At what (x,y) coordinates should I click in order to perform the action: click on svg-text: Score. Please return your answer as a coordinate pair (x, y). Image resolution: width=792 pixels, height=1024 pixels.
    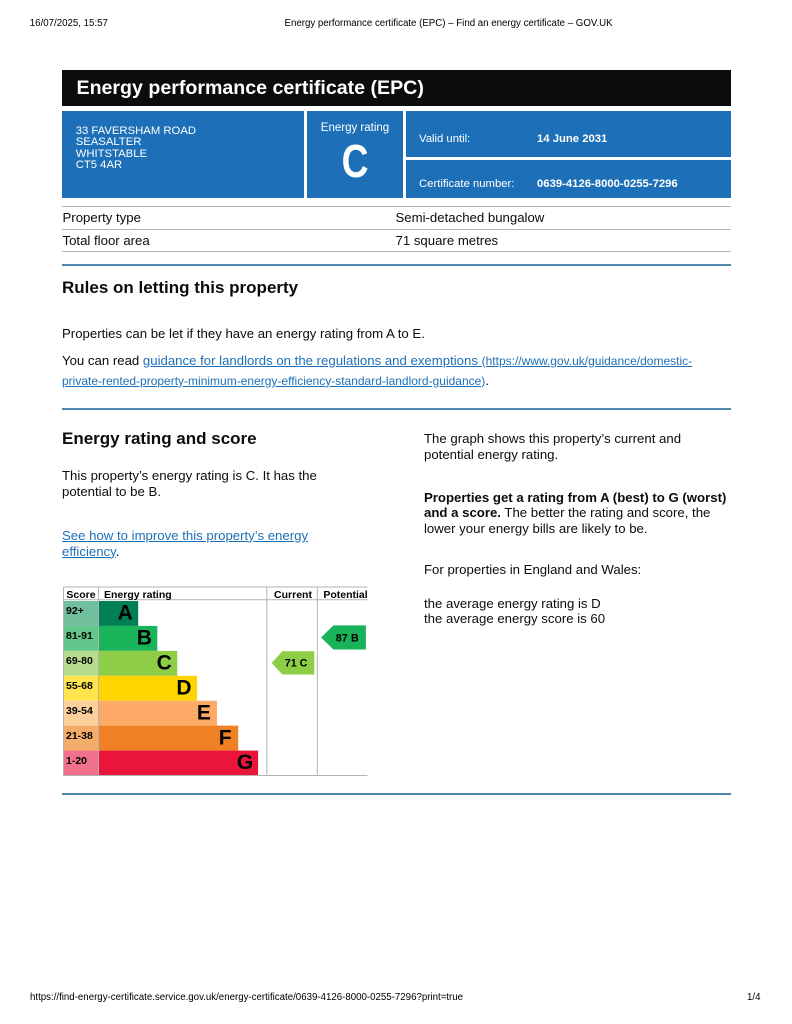
    Looking at the image, I should click on (80, 595).